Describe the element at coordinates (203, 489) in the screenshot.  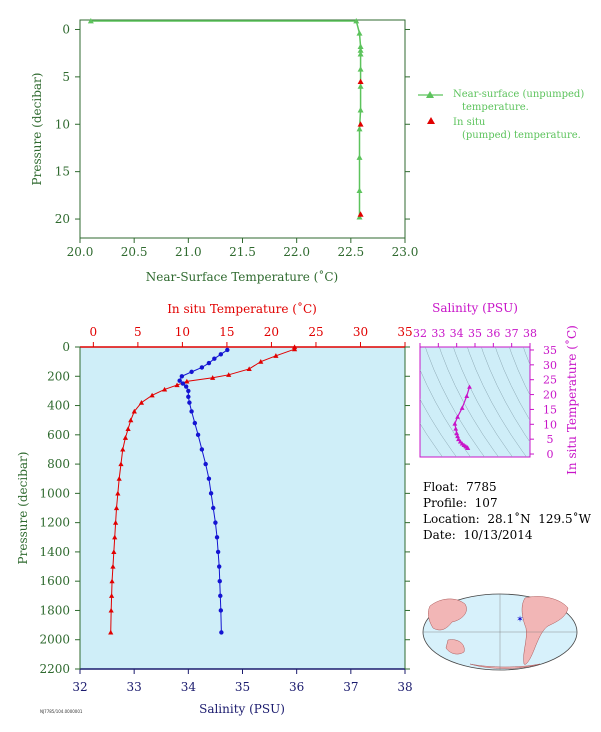
I see `profile-series` at that location.